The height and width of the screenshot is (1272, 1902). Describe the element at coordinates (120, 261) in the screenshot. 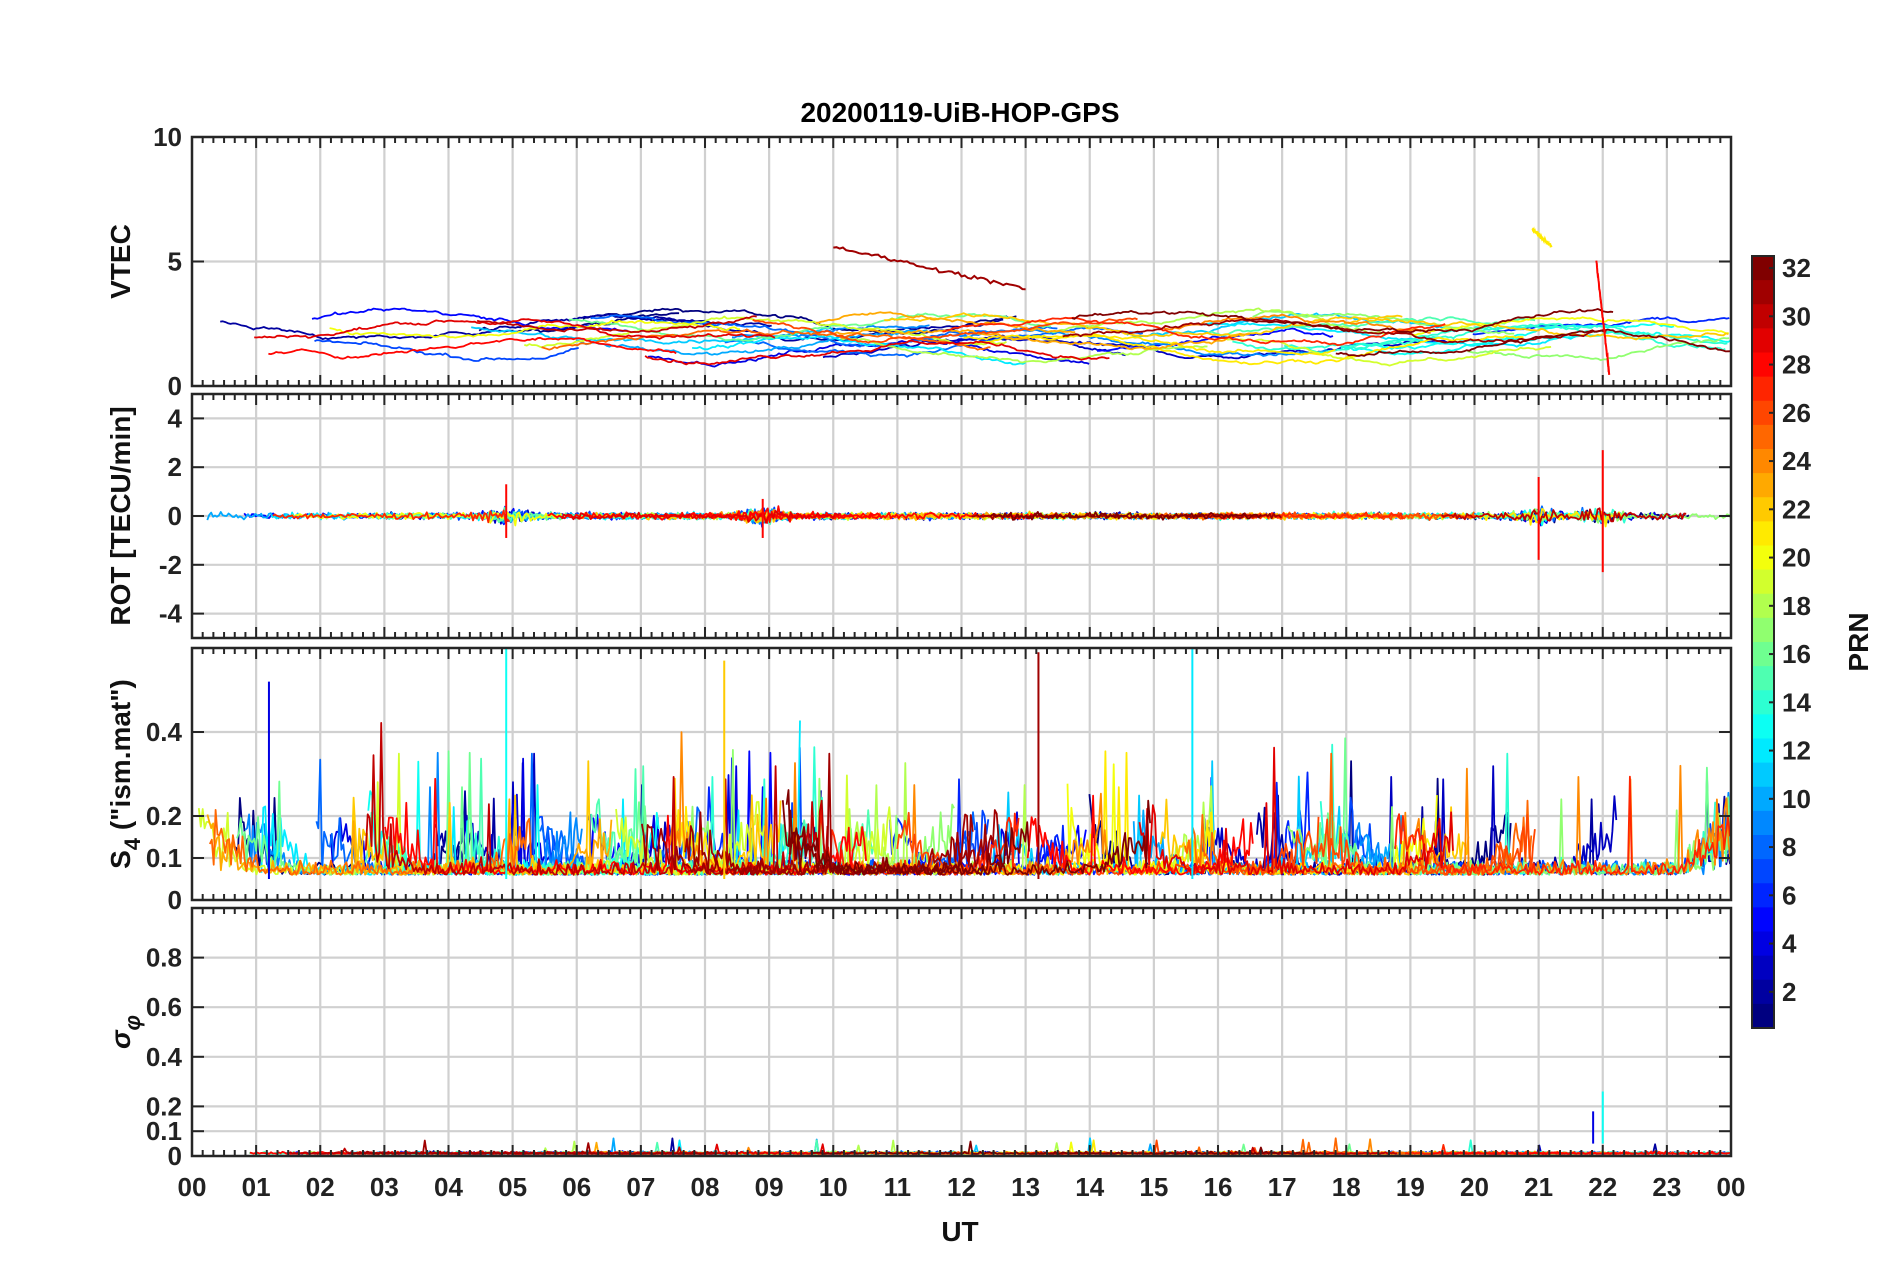

I see `y-axis-title: VTEC` at that location.